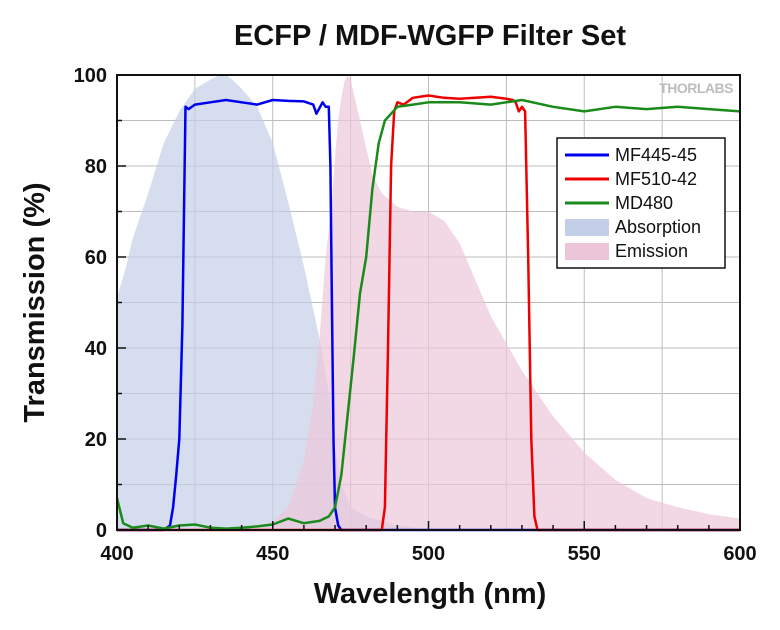 The width and height of the screenshot is (780, 630). What do you see at coordinates (739, 554) in the screenshot?
I see `x-tick-label-600: 600` at bounding box center [739, 554].